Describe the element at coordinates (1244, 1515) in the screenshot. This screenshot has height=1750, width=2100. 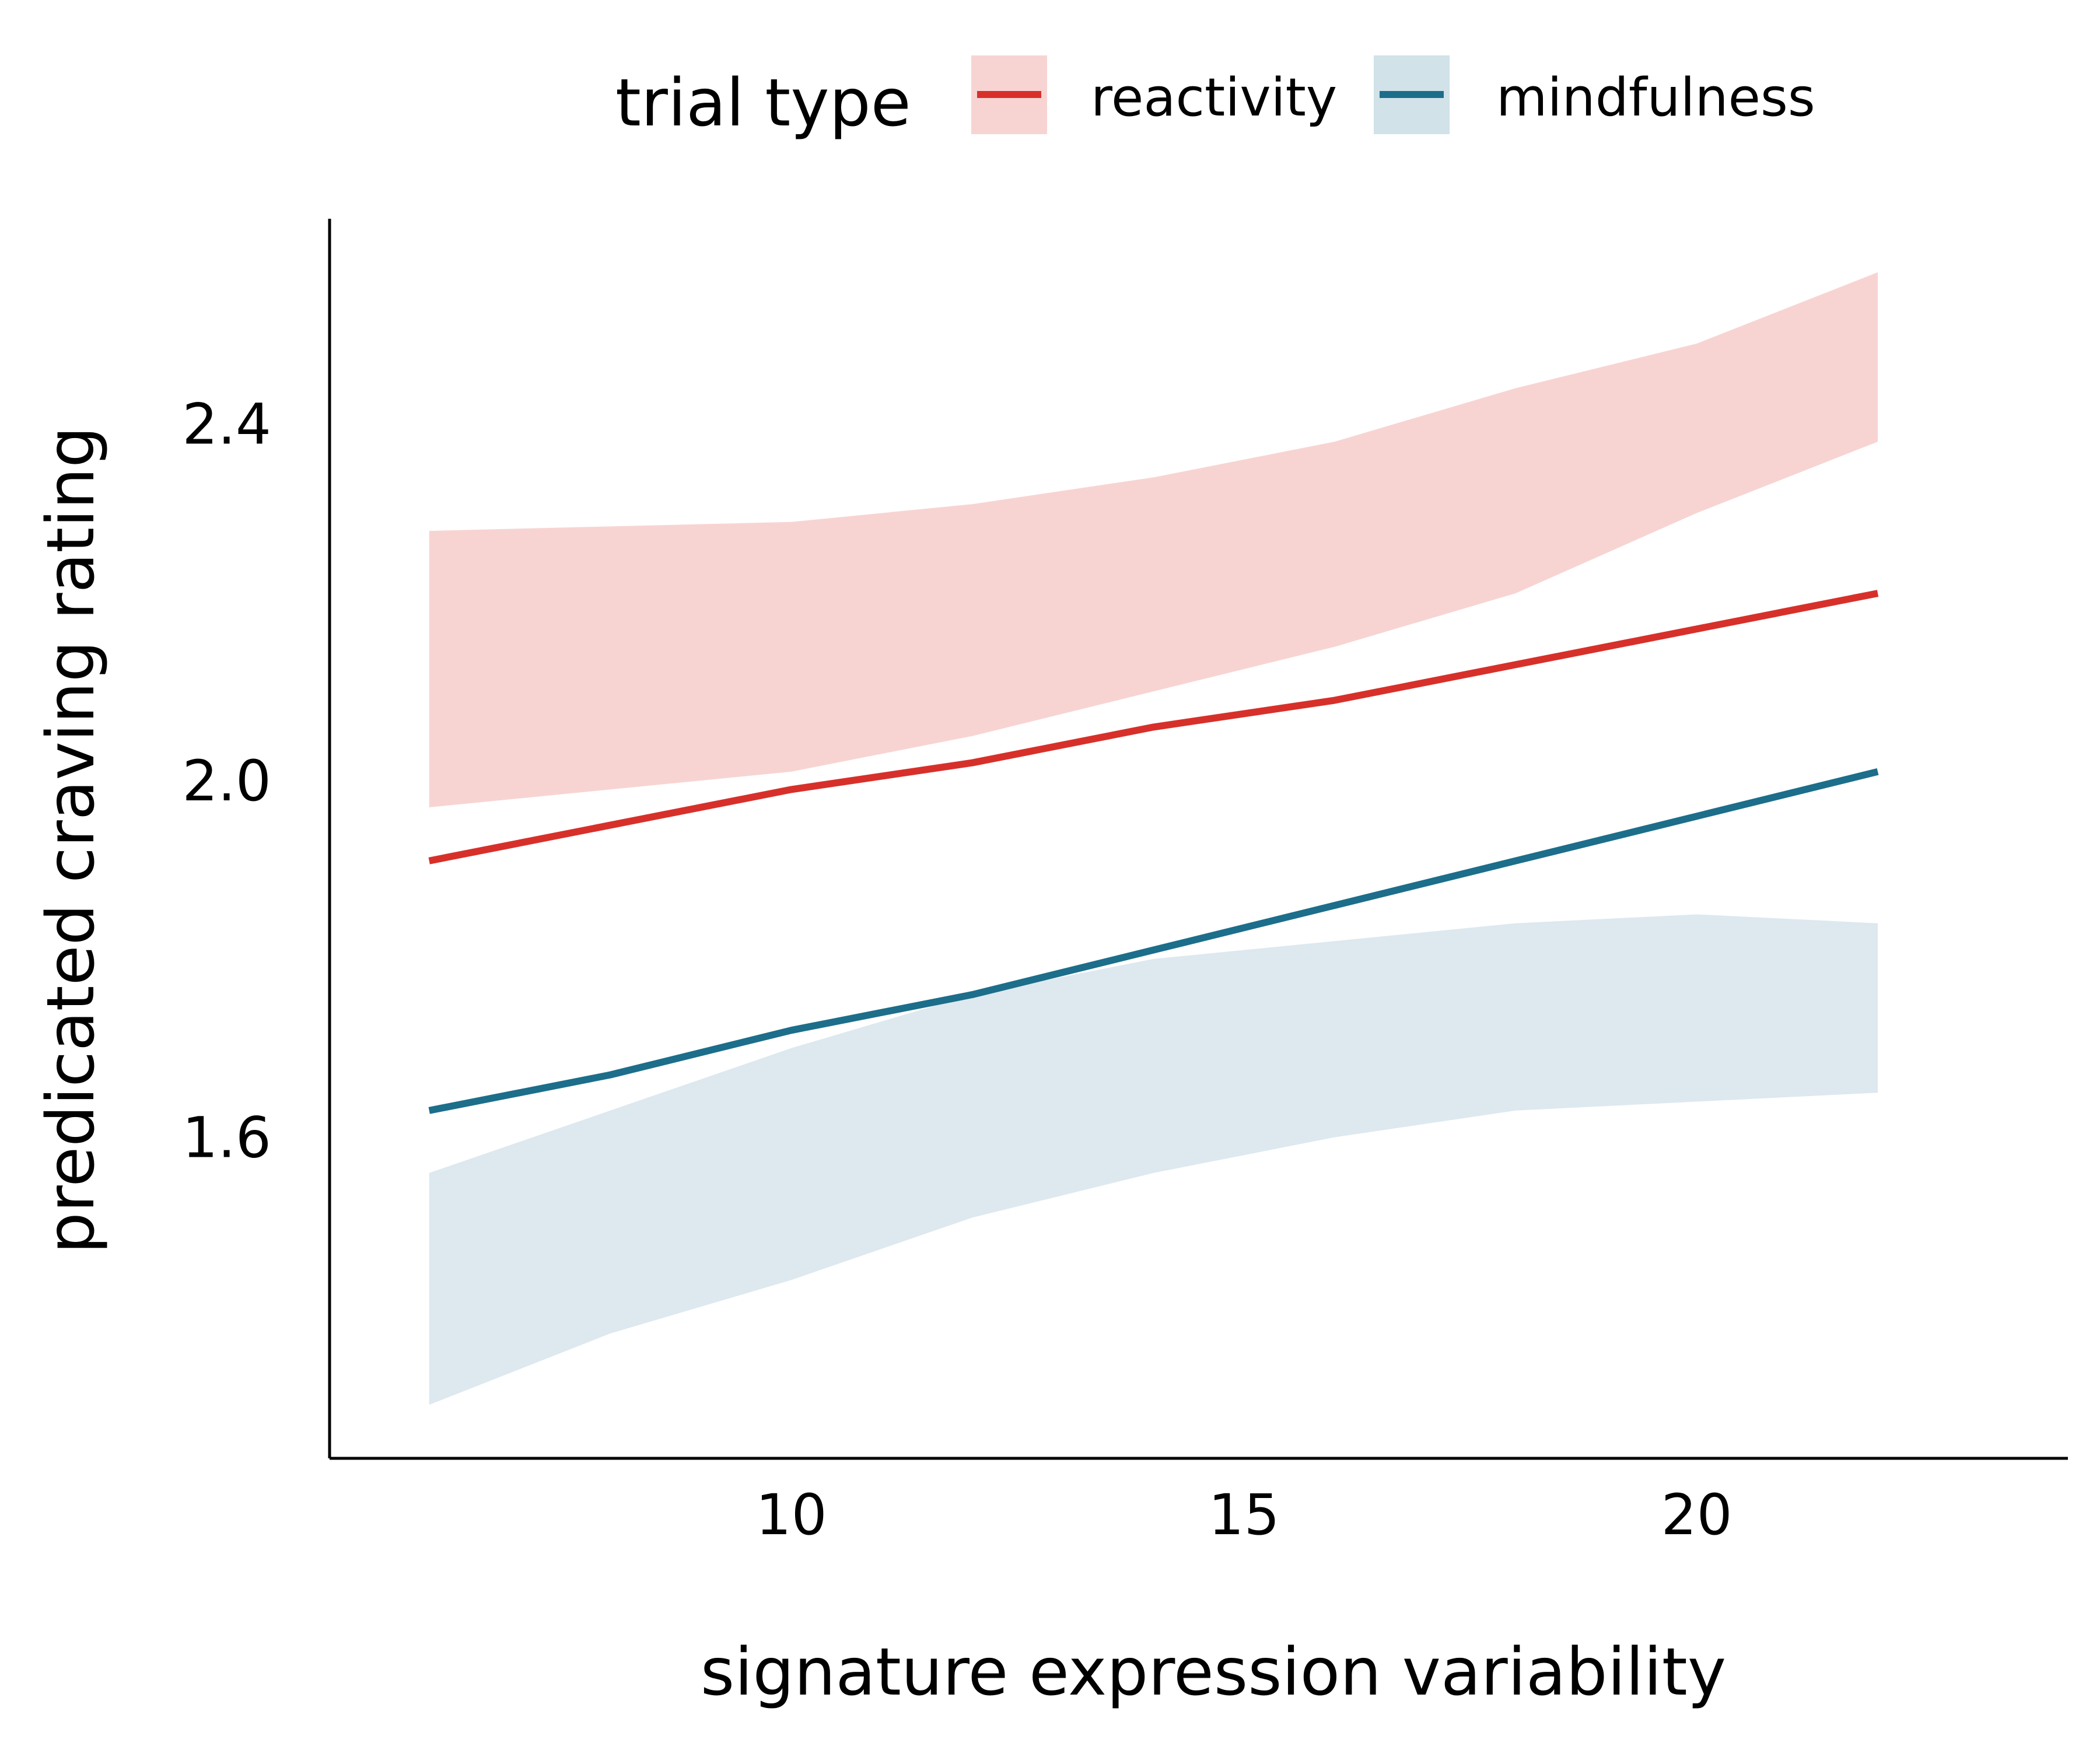
I see `x-tick-label: 15` at that location.